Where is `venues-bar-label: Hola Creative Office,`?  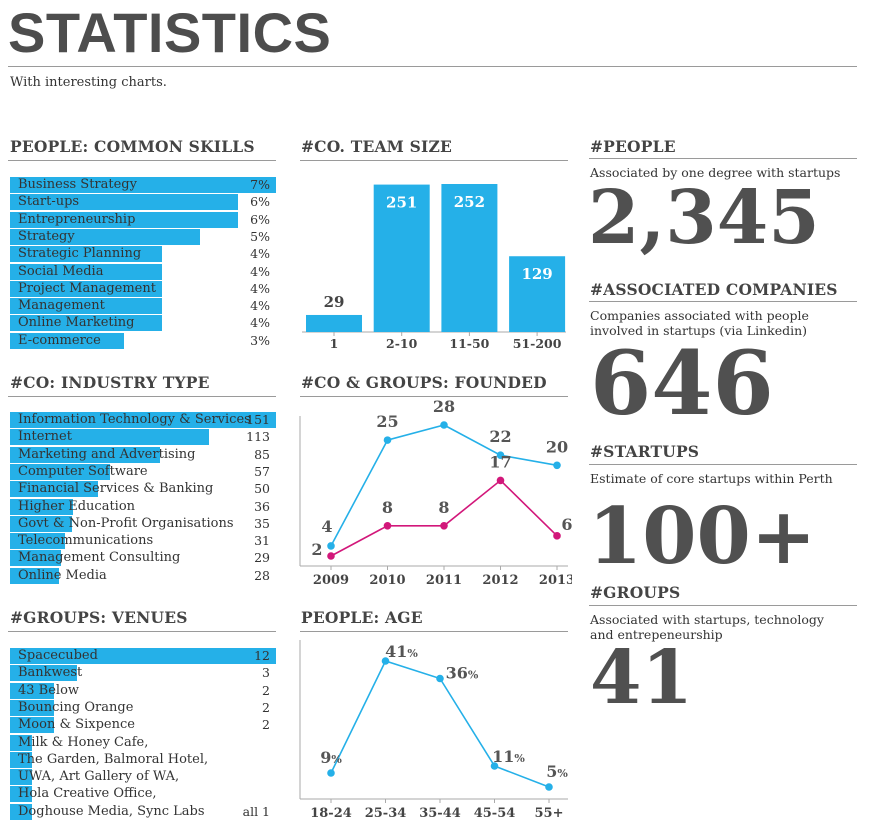
venues-bar-label: Hola Creative Office, is located at coordinates (87, 794).